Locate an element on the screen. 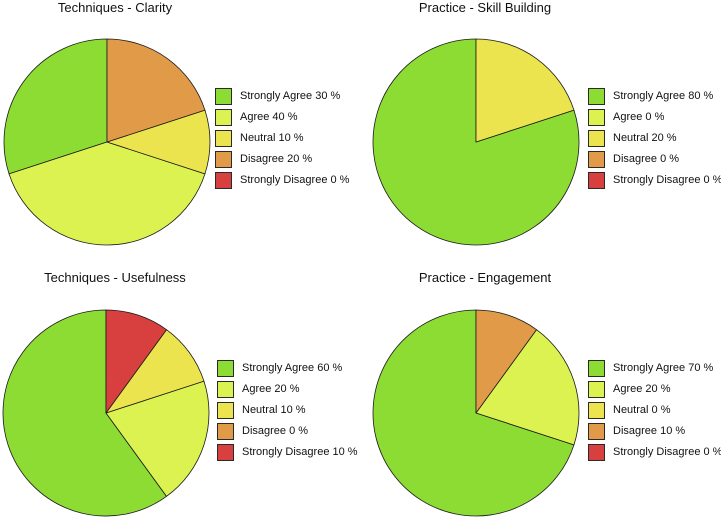  chart-title: Practice - Skill Building is located at coordinates (485, 7).